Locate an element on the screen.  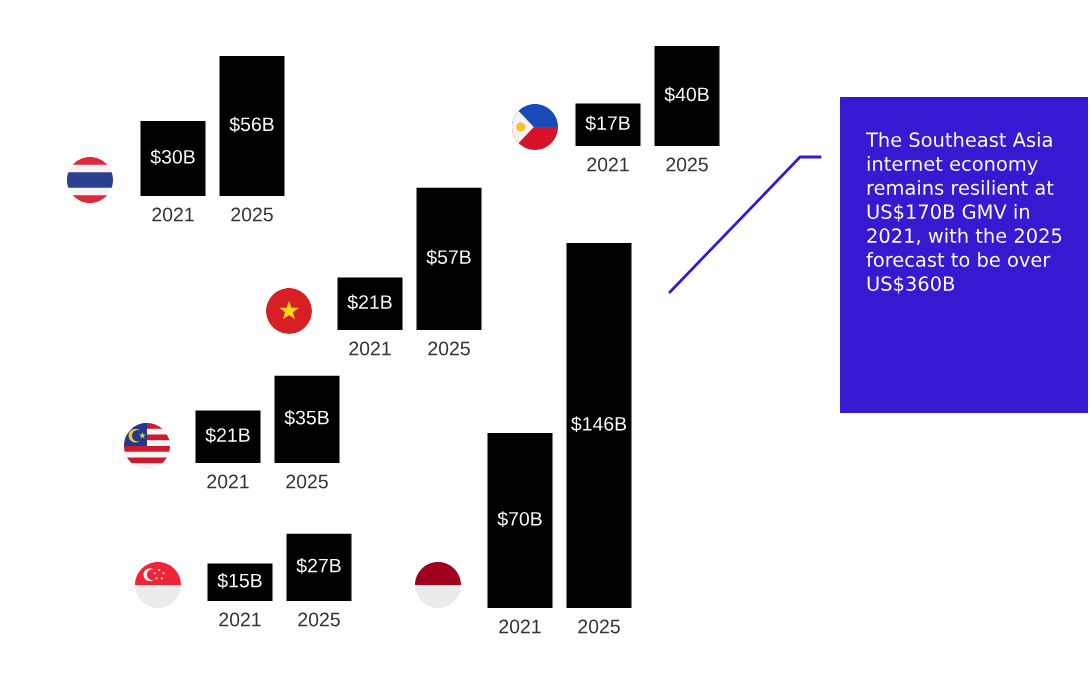
data-label: $146B is located at coordinates (599, 424).